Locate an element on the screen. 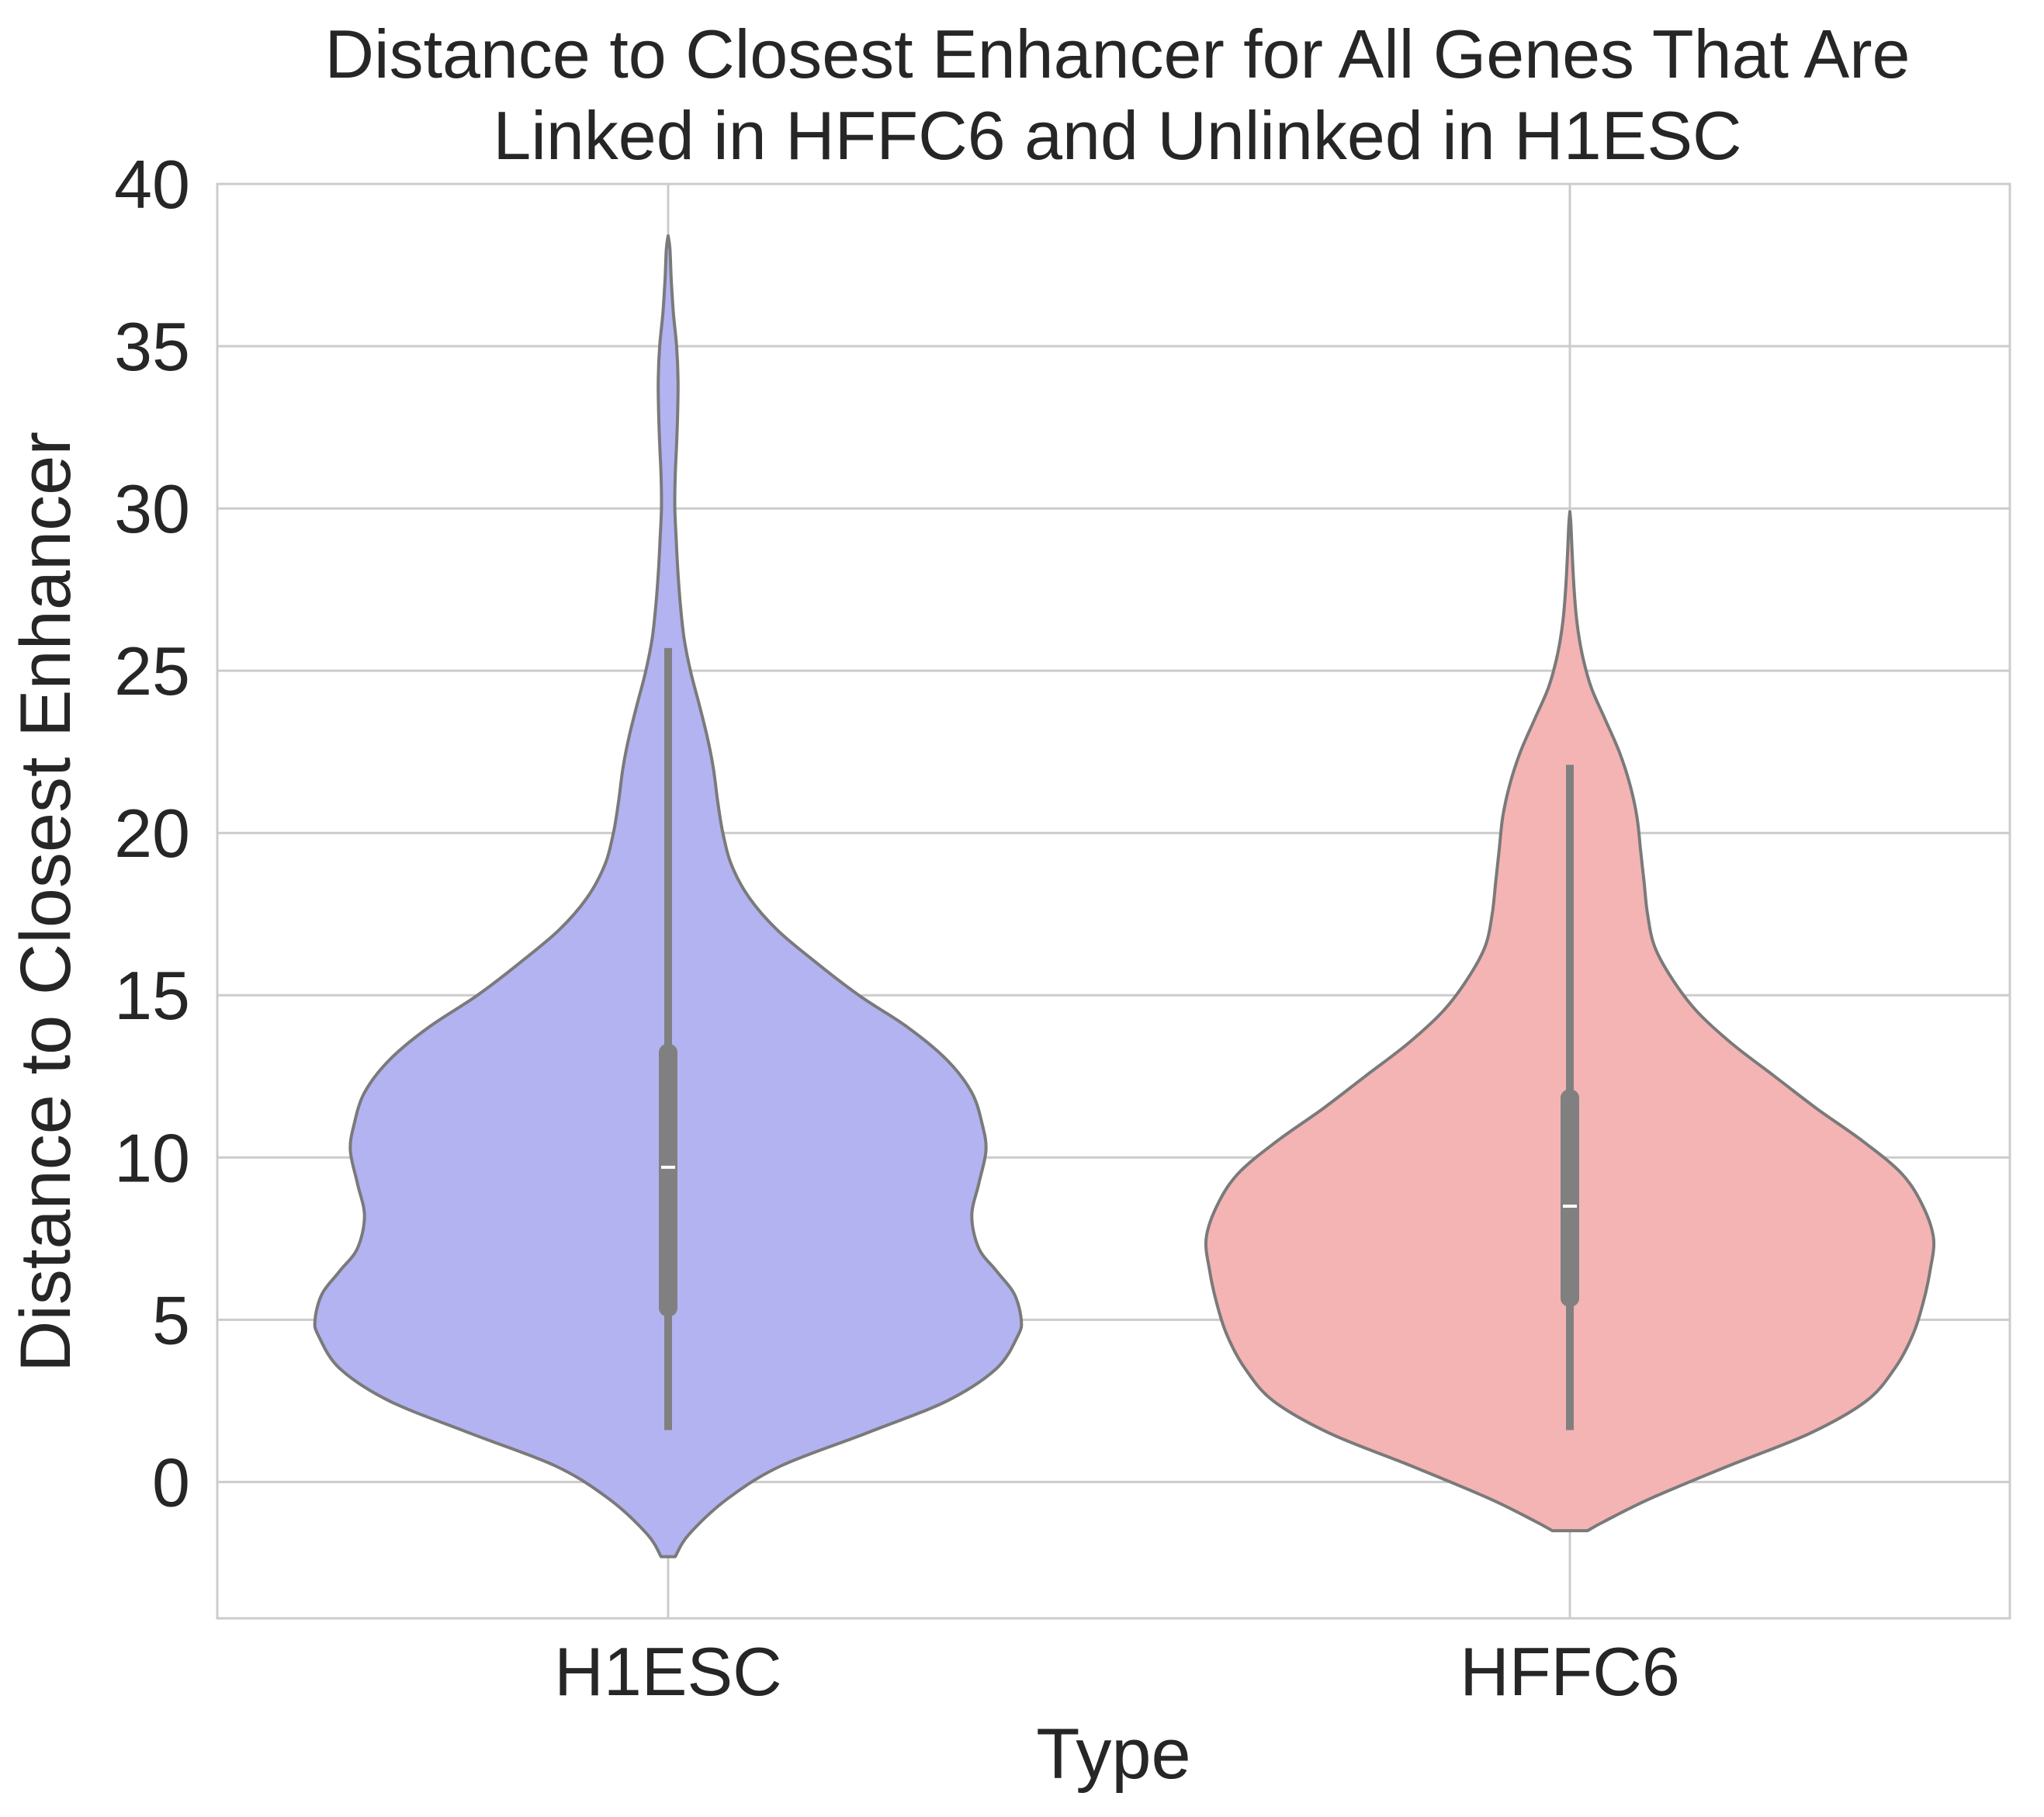 Image resolution: width=2044 pixels, height=1817 pixels. y-axis-label: Distance to Closest Enhancer is located at coordinates (45, 902).